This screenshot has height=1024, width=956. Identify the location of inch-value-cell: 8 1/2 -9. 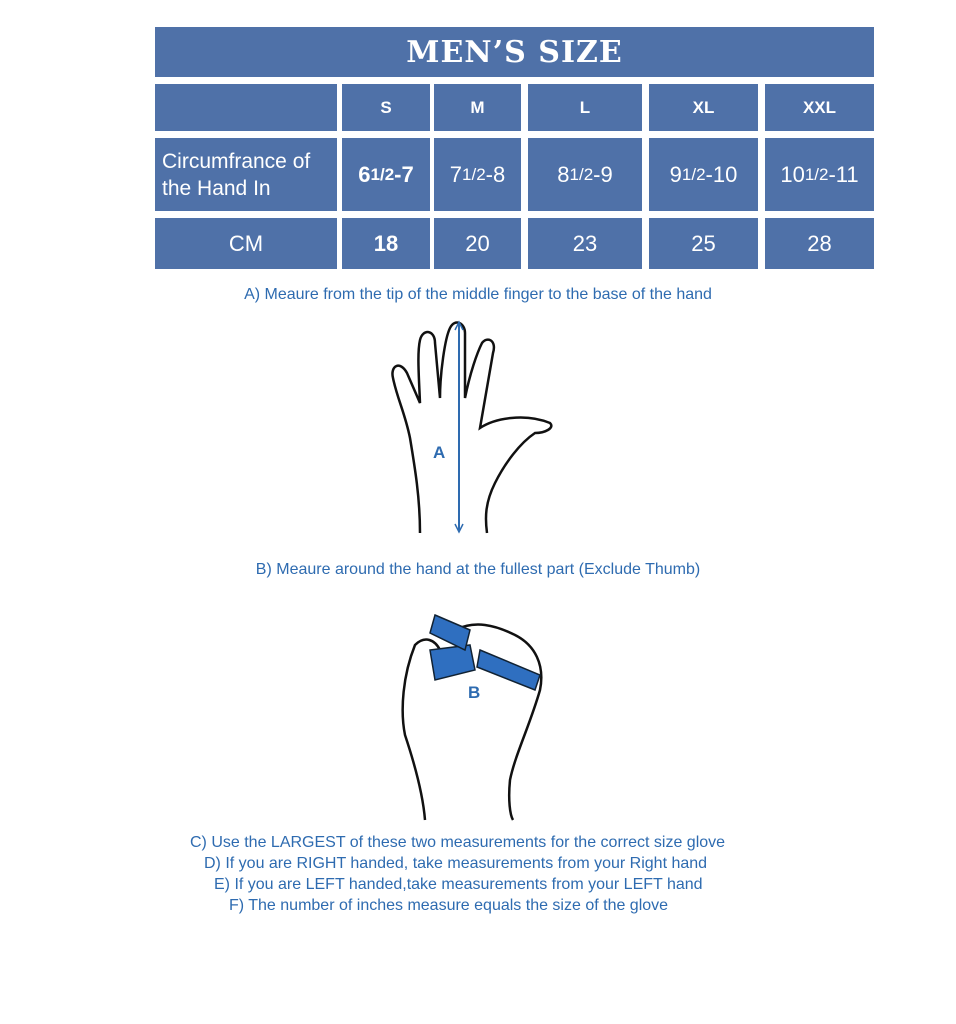
(585, 174).